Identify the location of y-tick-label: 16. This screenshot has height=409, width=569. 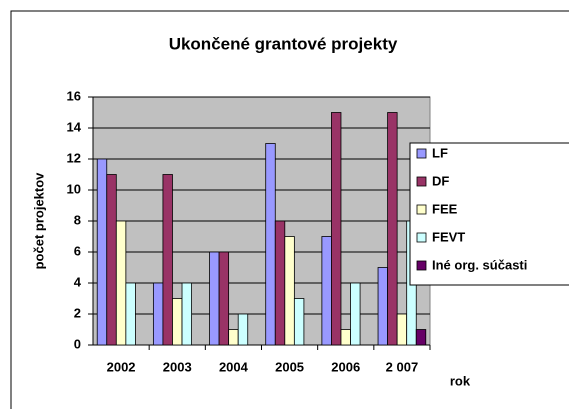
(74, 95).